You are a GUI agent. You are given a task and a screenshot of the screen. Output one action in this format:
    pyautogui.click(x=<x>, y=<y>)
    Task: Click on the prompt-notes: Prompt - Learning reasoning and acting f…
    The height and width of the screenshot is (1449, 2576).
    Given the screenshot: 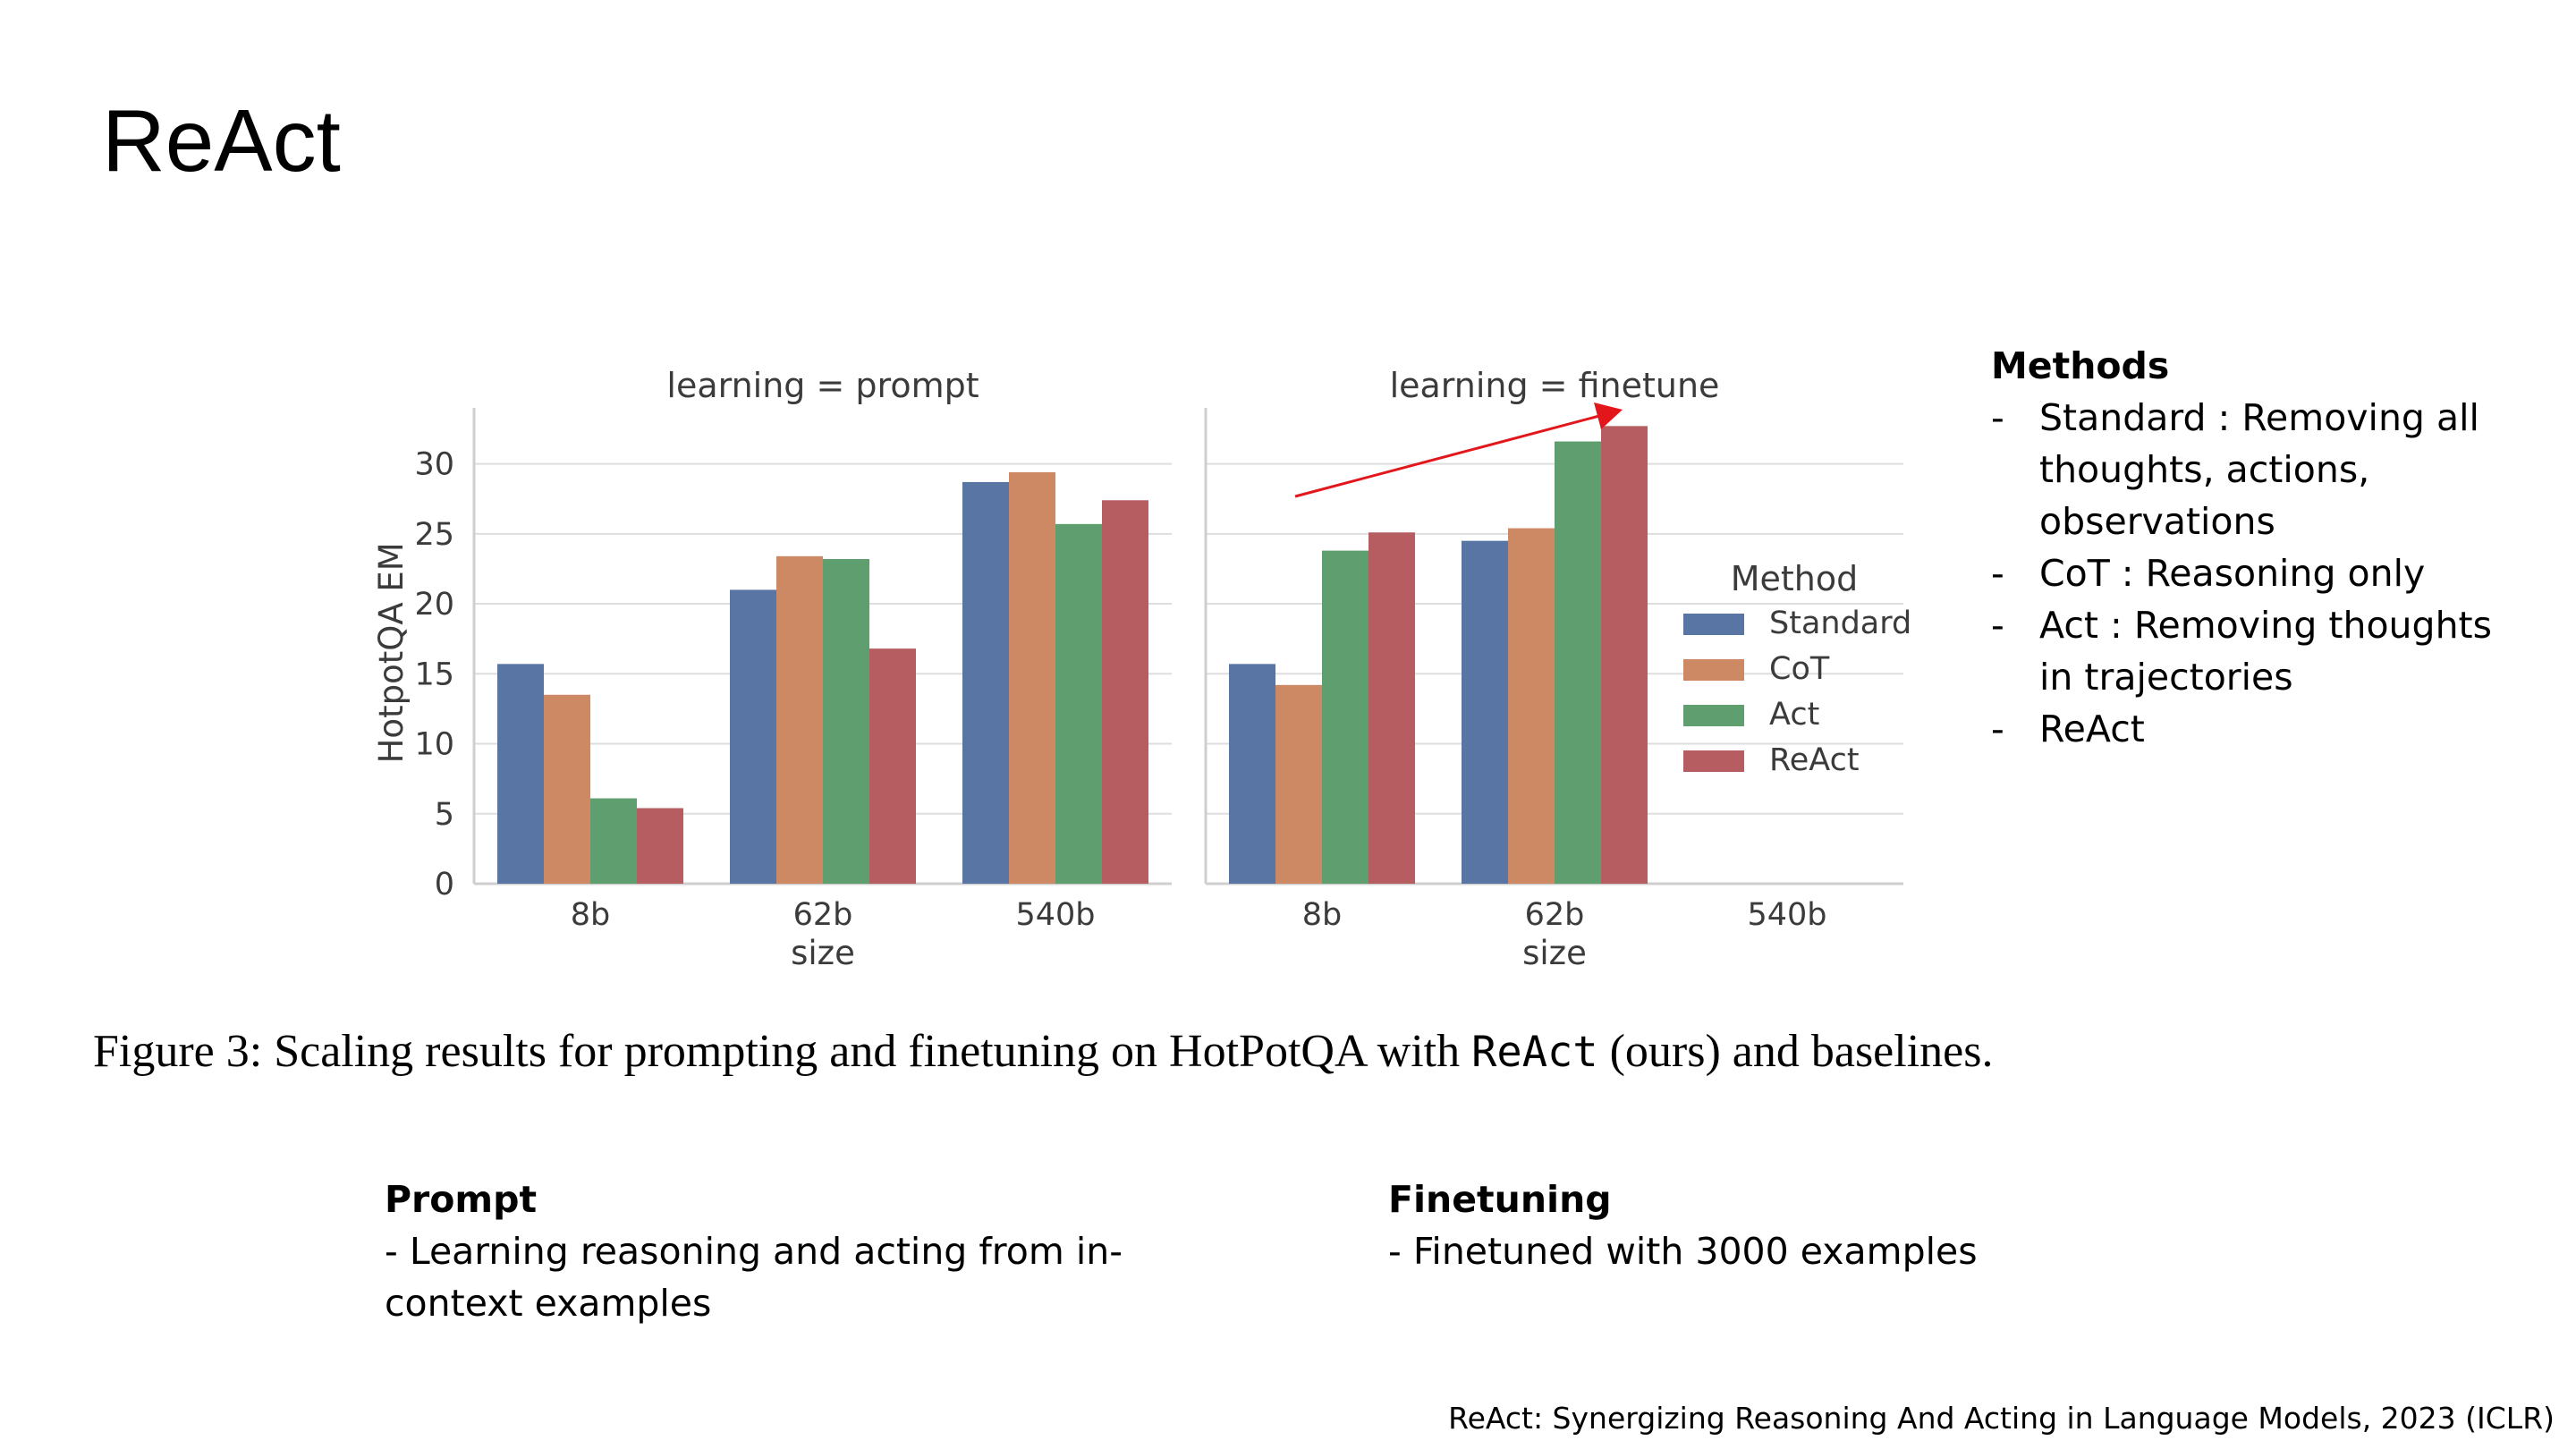 What is the action you would take?
    pyautogui.click(x=814, y=1251)
    